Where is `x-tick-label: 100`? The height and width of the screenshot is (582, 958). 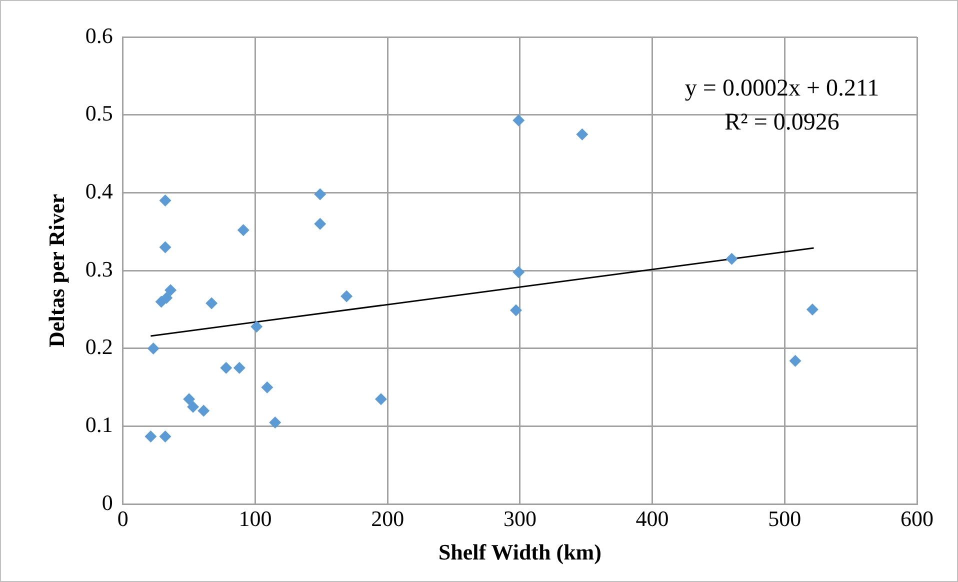 x-tick-label: 100 is located at coordinates (255, 519).